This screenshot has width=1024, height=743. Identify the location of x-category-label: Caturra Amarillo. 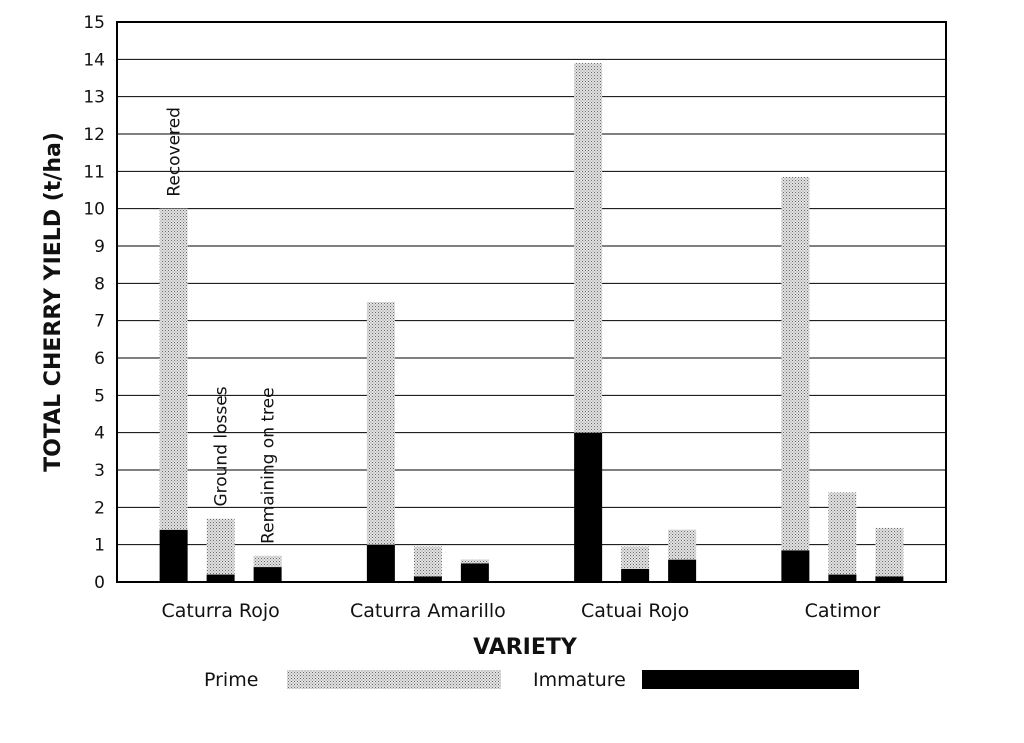
(428, 611).